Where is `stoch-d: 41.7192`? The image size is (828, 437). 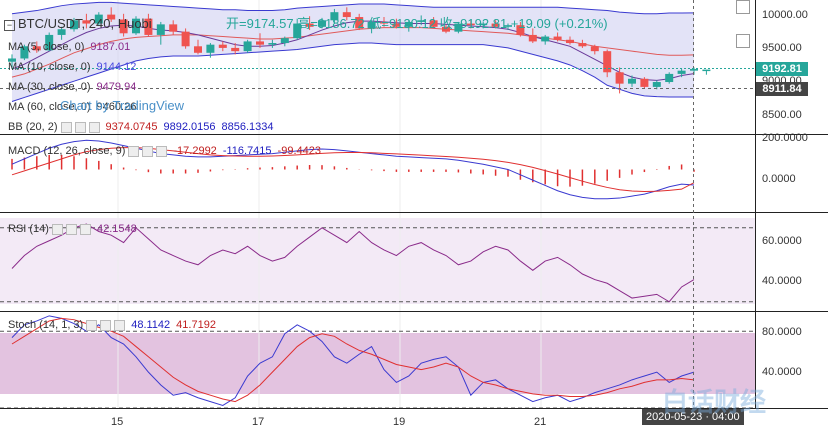
stoch-d: 41.7192 is located at coordinates (196, 325).